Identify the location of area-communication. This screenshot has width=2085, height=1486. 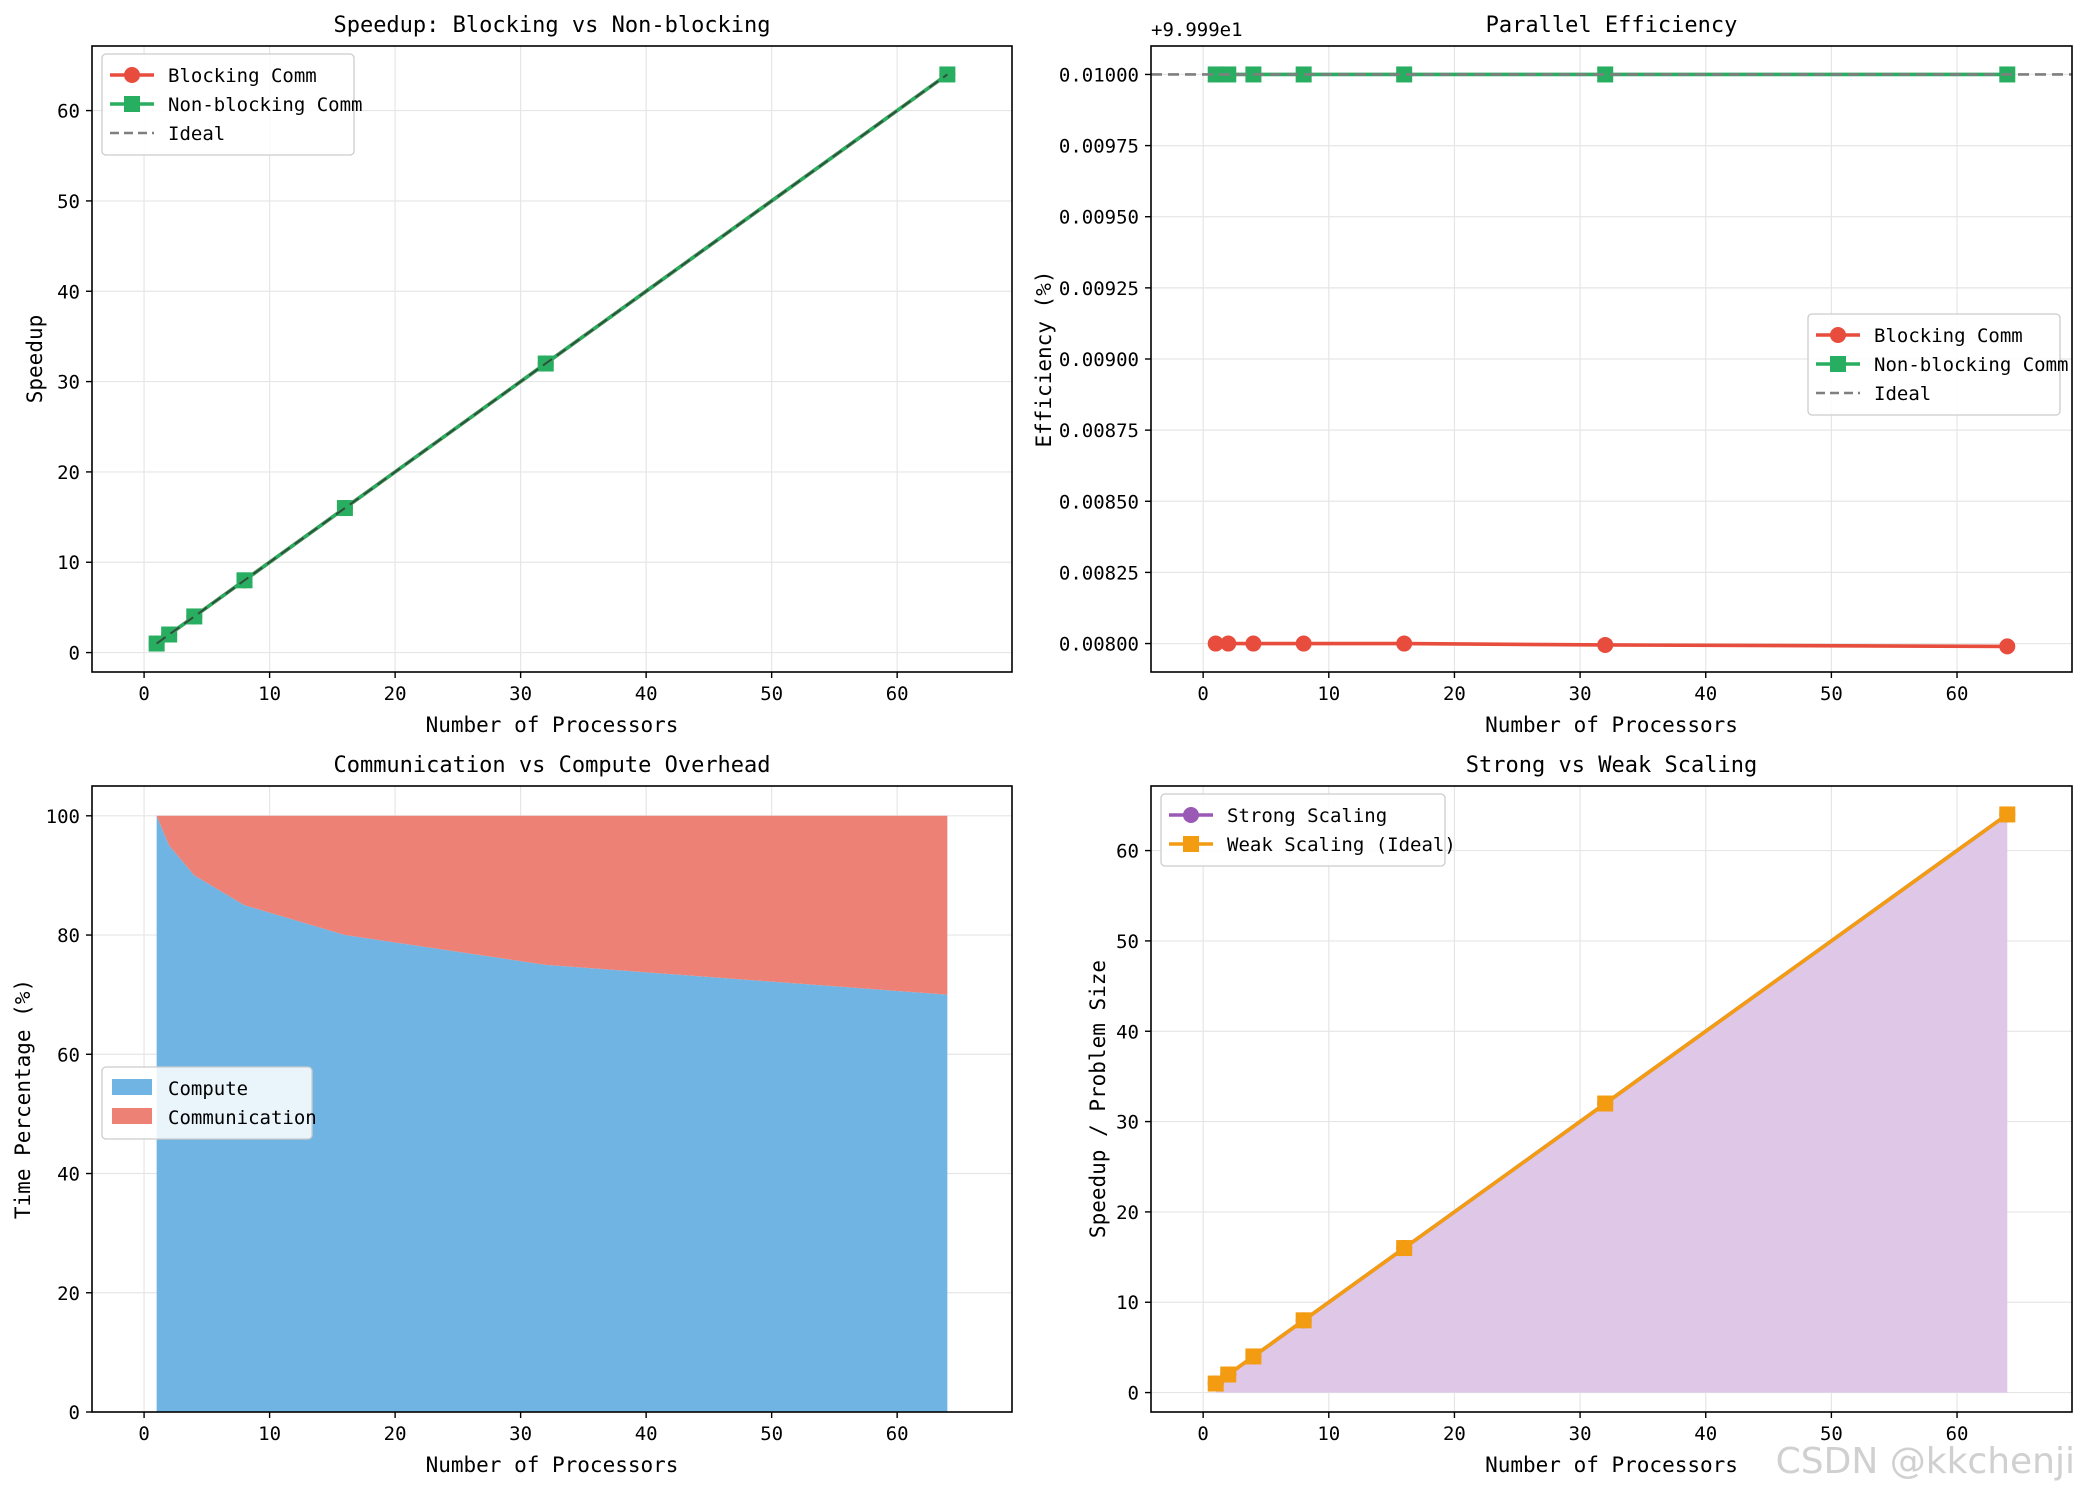
(552, 905).